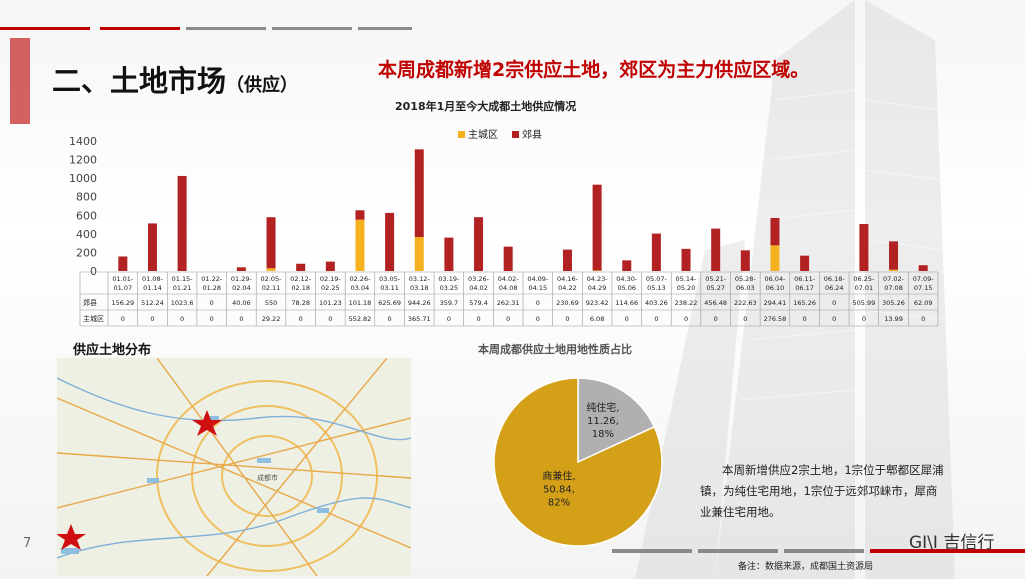  I want to click on map-graphic: 成都市, so click(234, 467).